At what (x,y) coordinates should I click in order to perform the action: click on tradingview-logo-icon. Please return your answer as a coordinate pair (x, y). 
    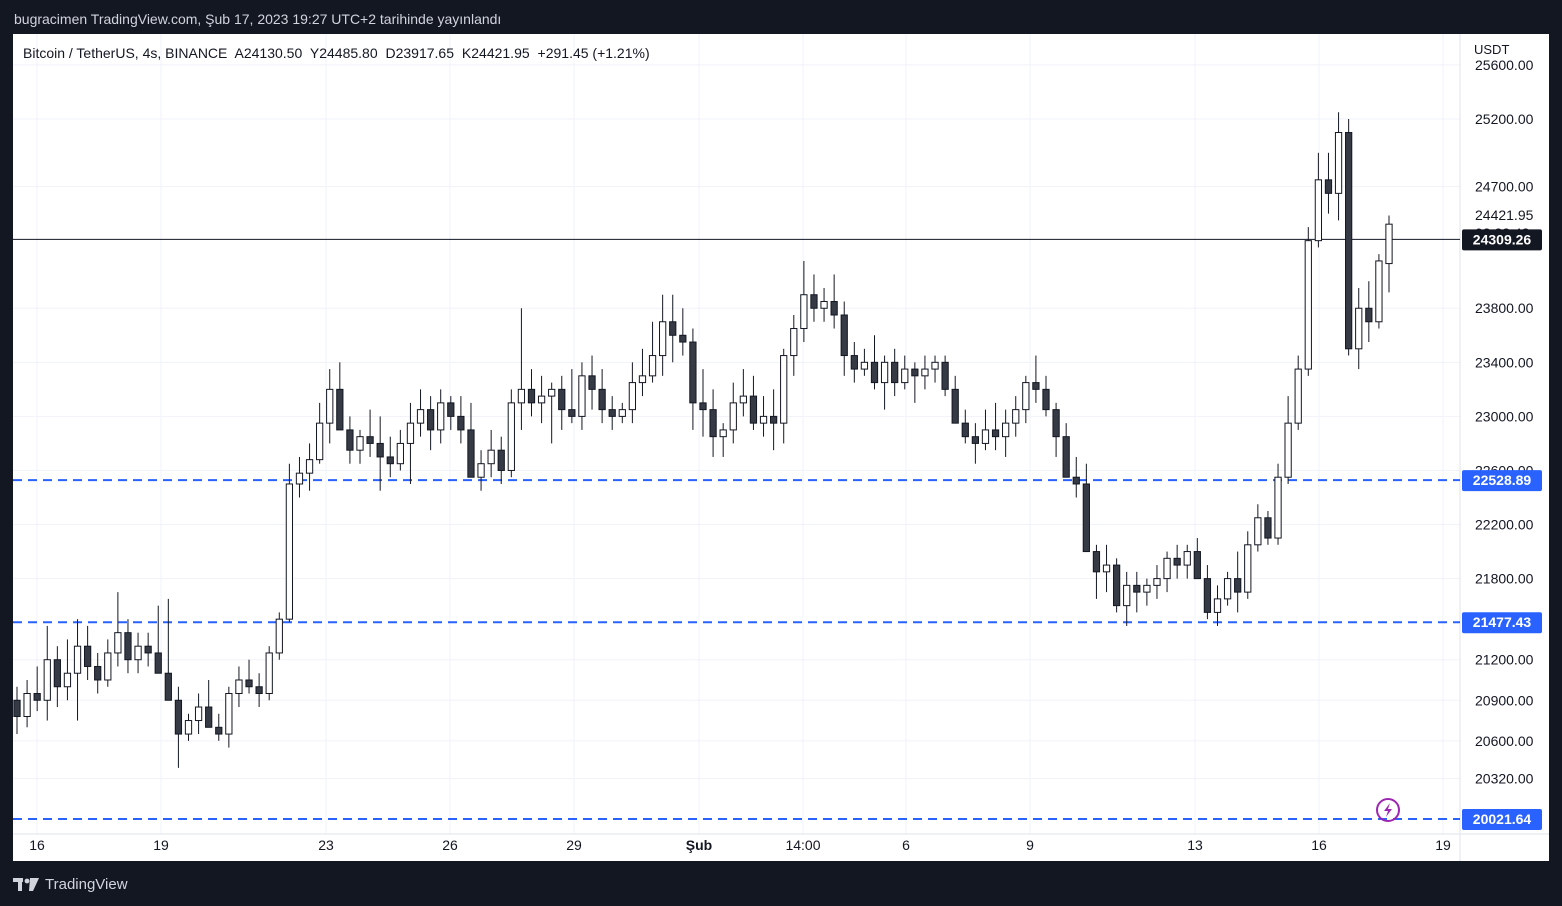
    Looking at the image, I should click on (26, 884).